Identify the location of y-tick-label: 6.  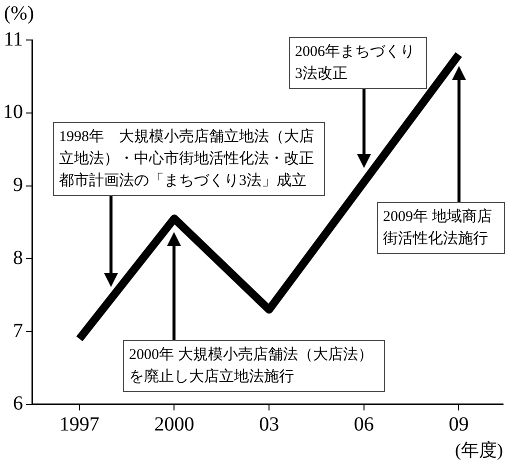
(18, 403).